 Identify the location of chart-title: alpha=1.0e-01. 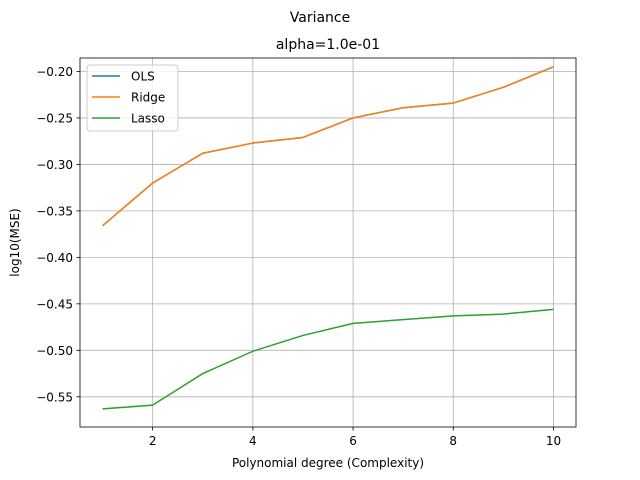
(328, 45).